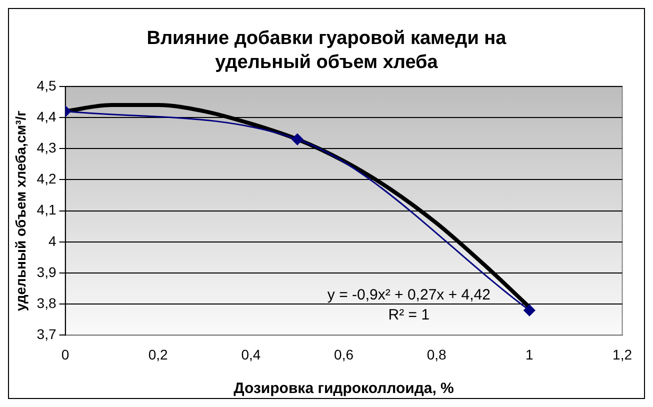 The width and height of the screenshot is (653, 407). What do you see at coordinates (409, 315) in the screenshot?
I see `annotation: R² = 1` at bounding box center [409, 315].